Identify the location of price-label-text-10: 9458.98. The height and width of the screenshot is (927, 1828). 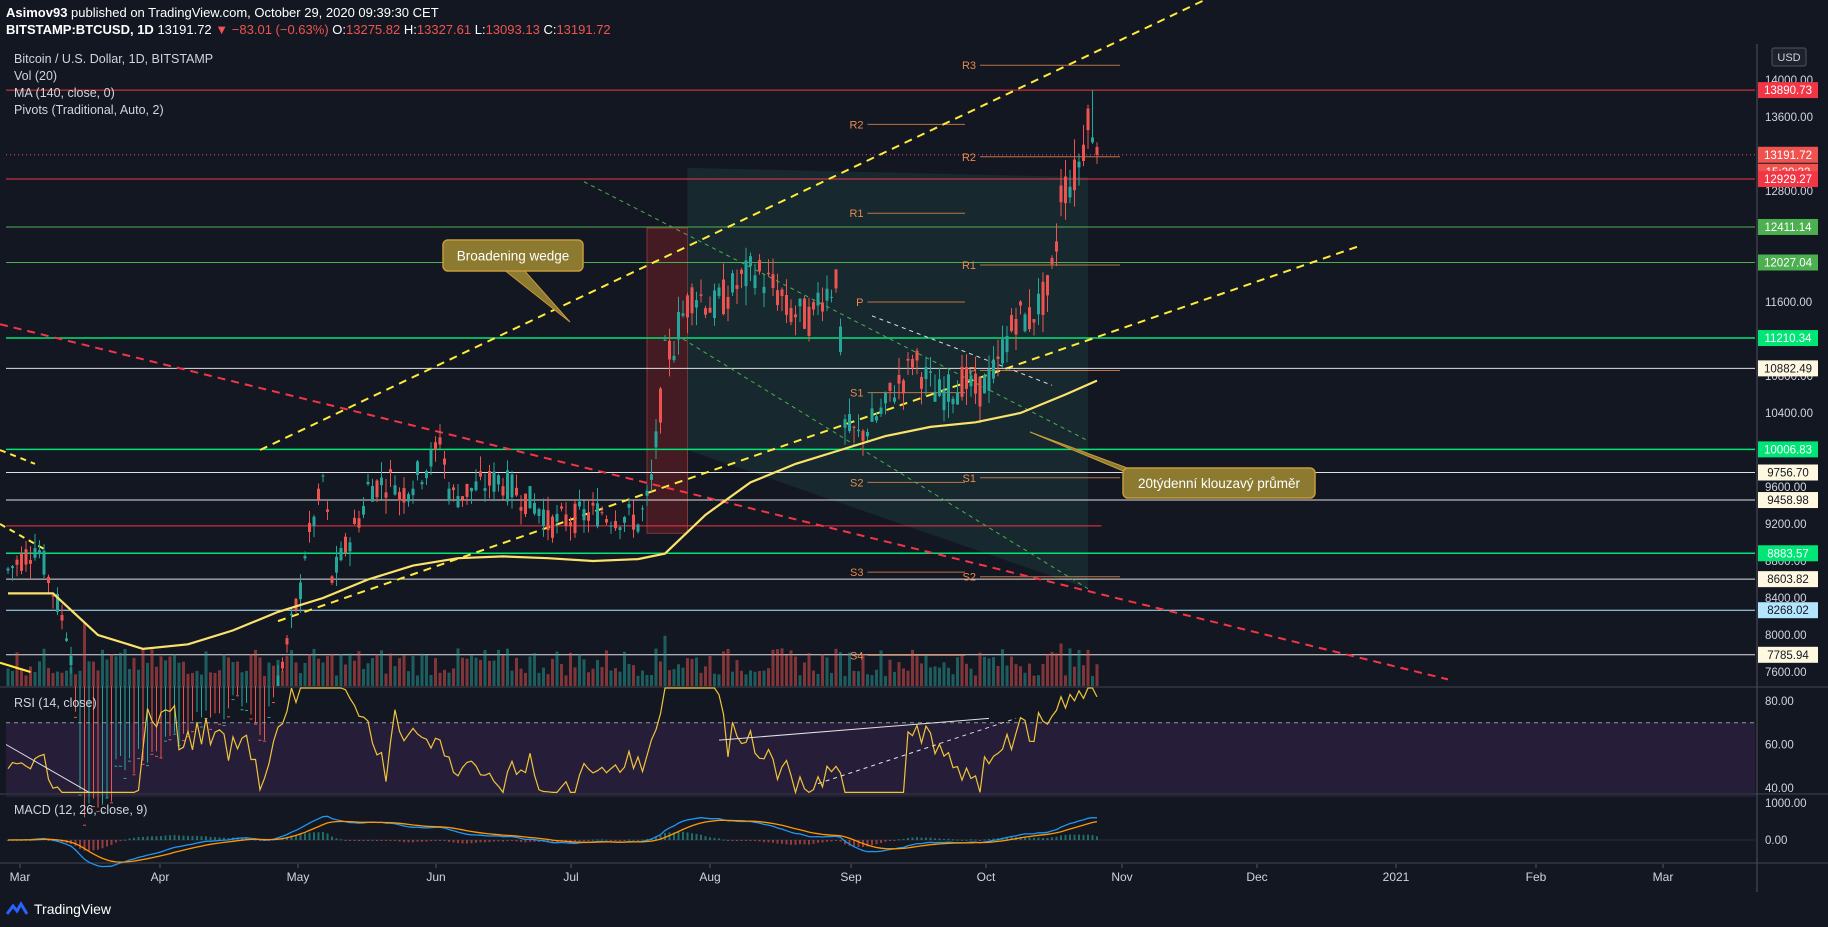
(1788, 501).